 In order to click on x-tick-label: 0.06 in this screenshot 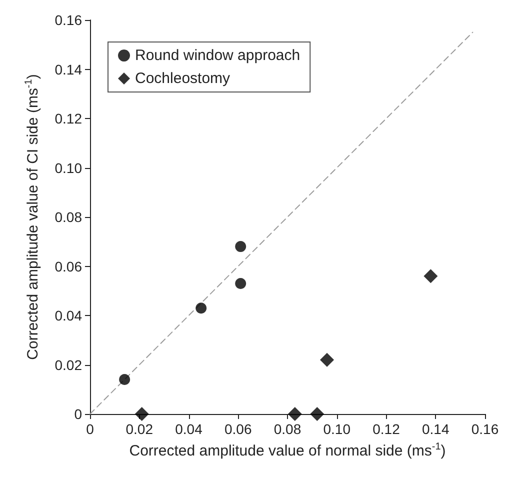, I will do `click(238, 429)`.